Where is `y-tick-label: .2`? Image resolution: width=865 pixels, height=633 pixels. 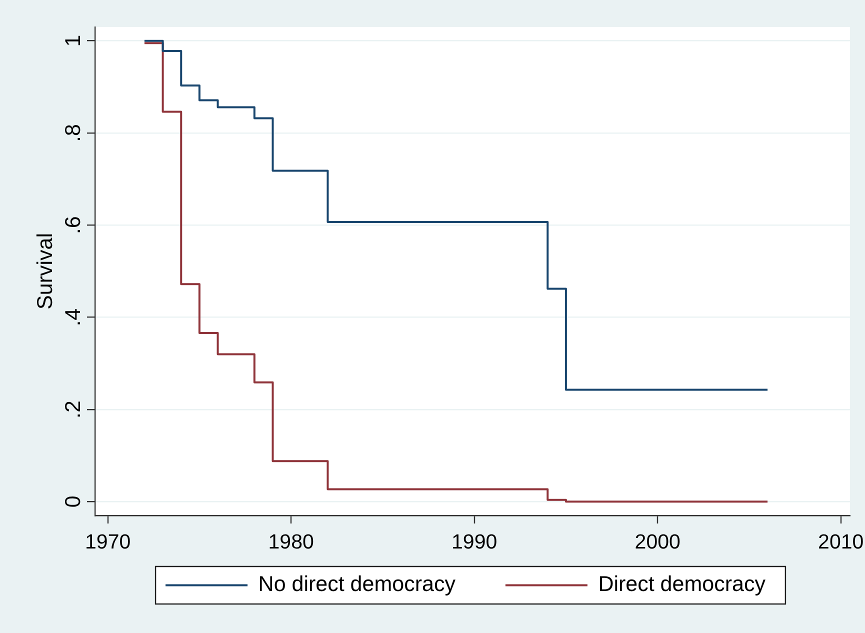 y-tick-label: .2 is located at coordinates (72, 409).